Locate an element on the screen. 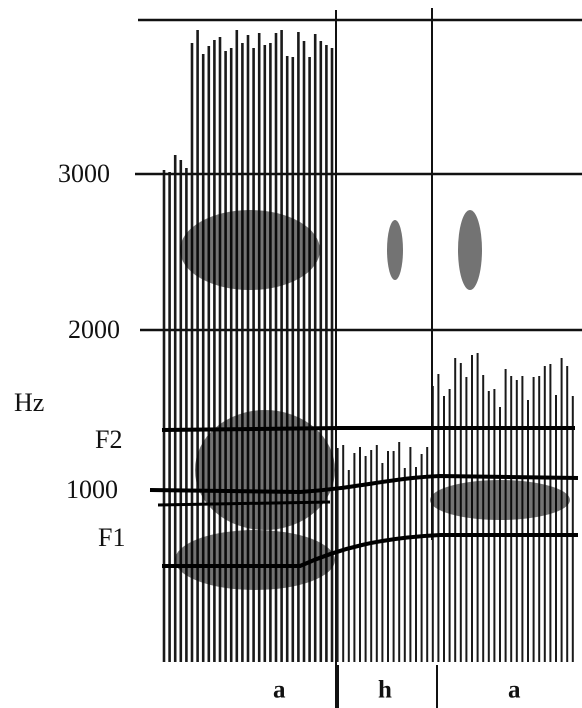  tick-label: 1000 is located at coordinates (92, 489).